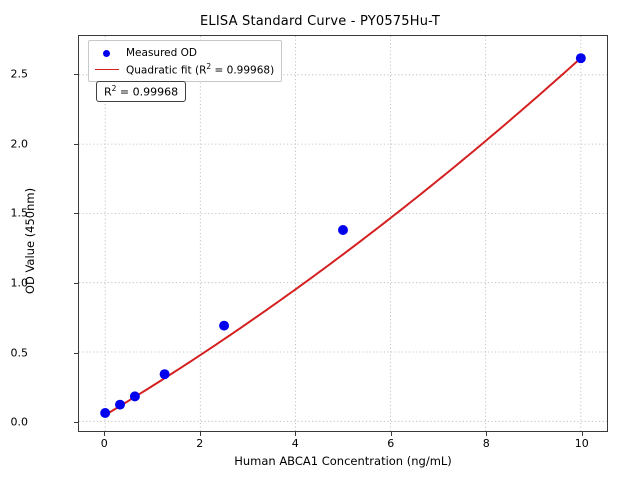 The width and height of the screenshot is (640, 480). Describe the element at coordinates (581, 443) in the screenshot. I see `x-tick-label: 10` at that location.